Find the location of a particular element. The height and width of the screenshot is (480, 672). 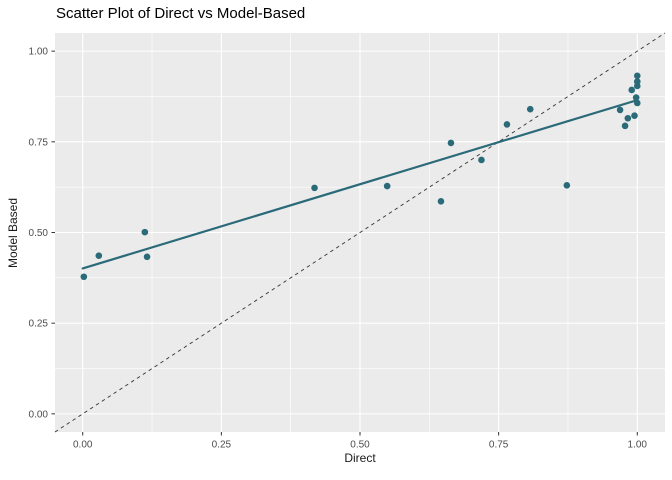

y-tick-label: 0.25 is located at coordinates (39, 324).